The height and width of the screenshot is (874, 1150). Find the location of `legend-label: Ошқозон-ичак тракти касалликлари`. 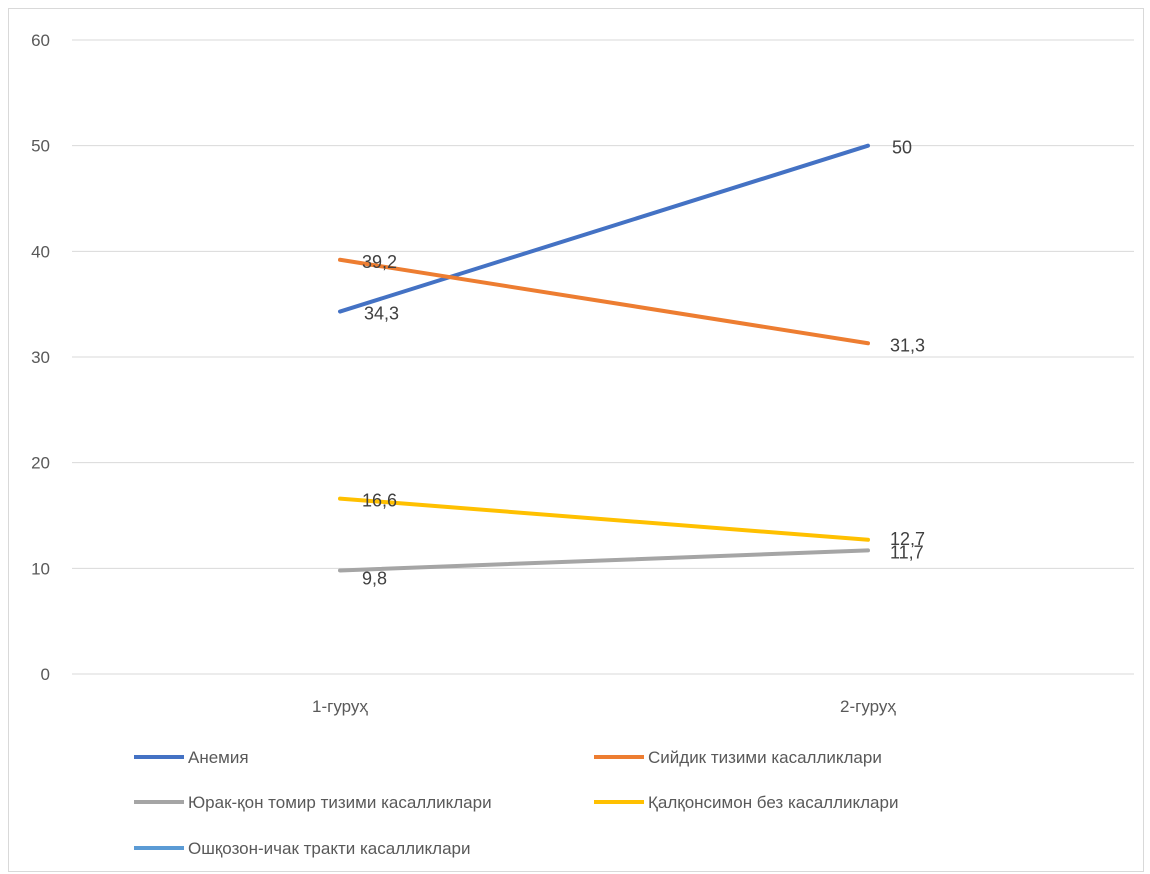

legend-label: Ошқозон-ичак тракти касалликлари is located at coordinates (329, 848).